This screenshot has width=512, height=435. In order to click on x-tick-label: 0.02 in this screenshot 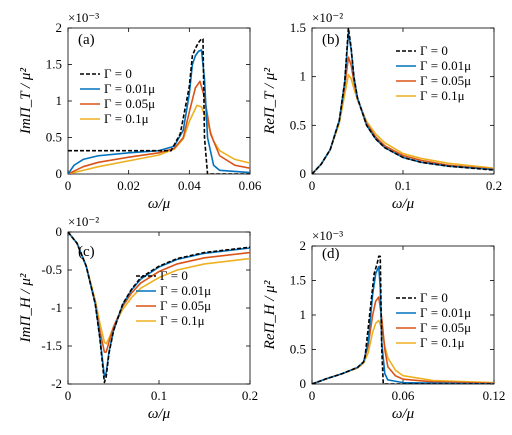, I will do `click(128, 185)`.